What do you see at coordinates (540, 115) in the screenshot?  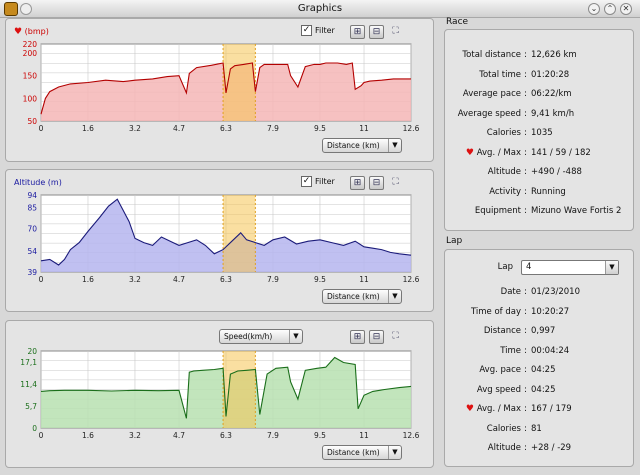 I see `info-row: Average speed:9,41 km/h` at bounding box center [540, 115].